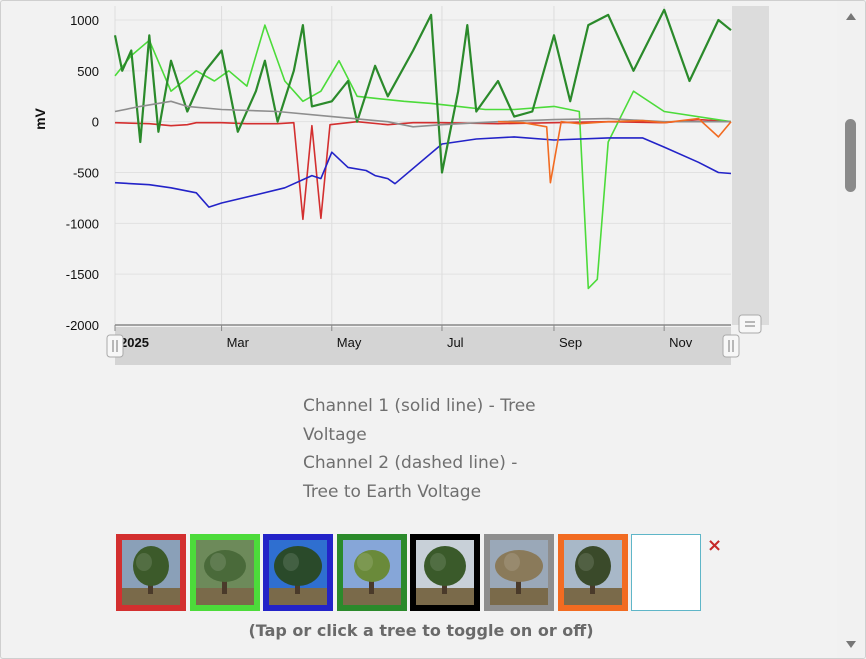 Image resolution: width=866 pixels, height=659 pixels. Describe the element at coordinates (82, 274) in the screenshot. I see `y-tick-label: -1500` at that location.